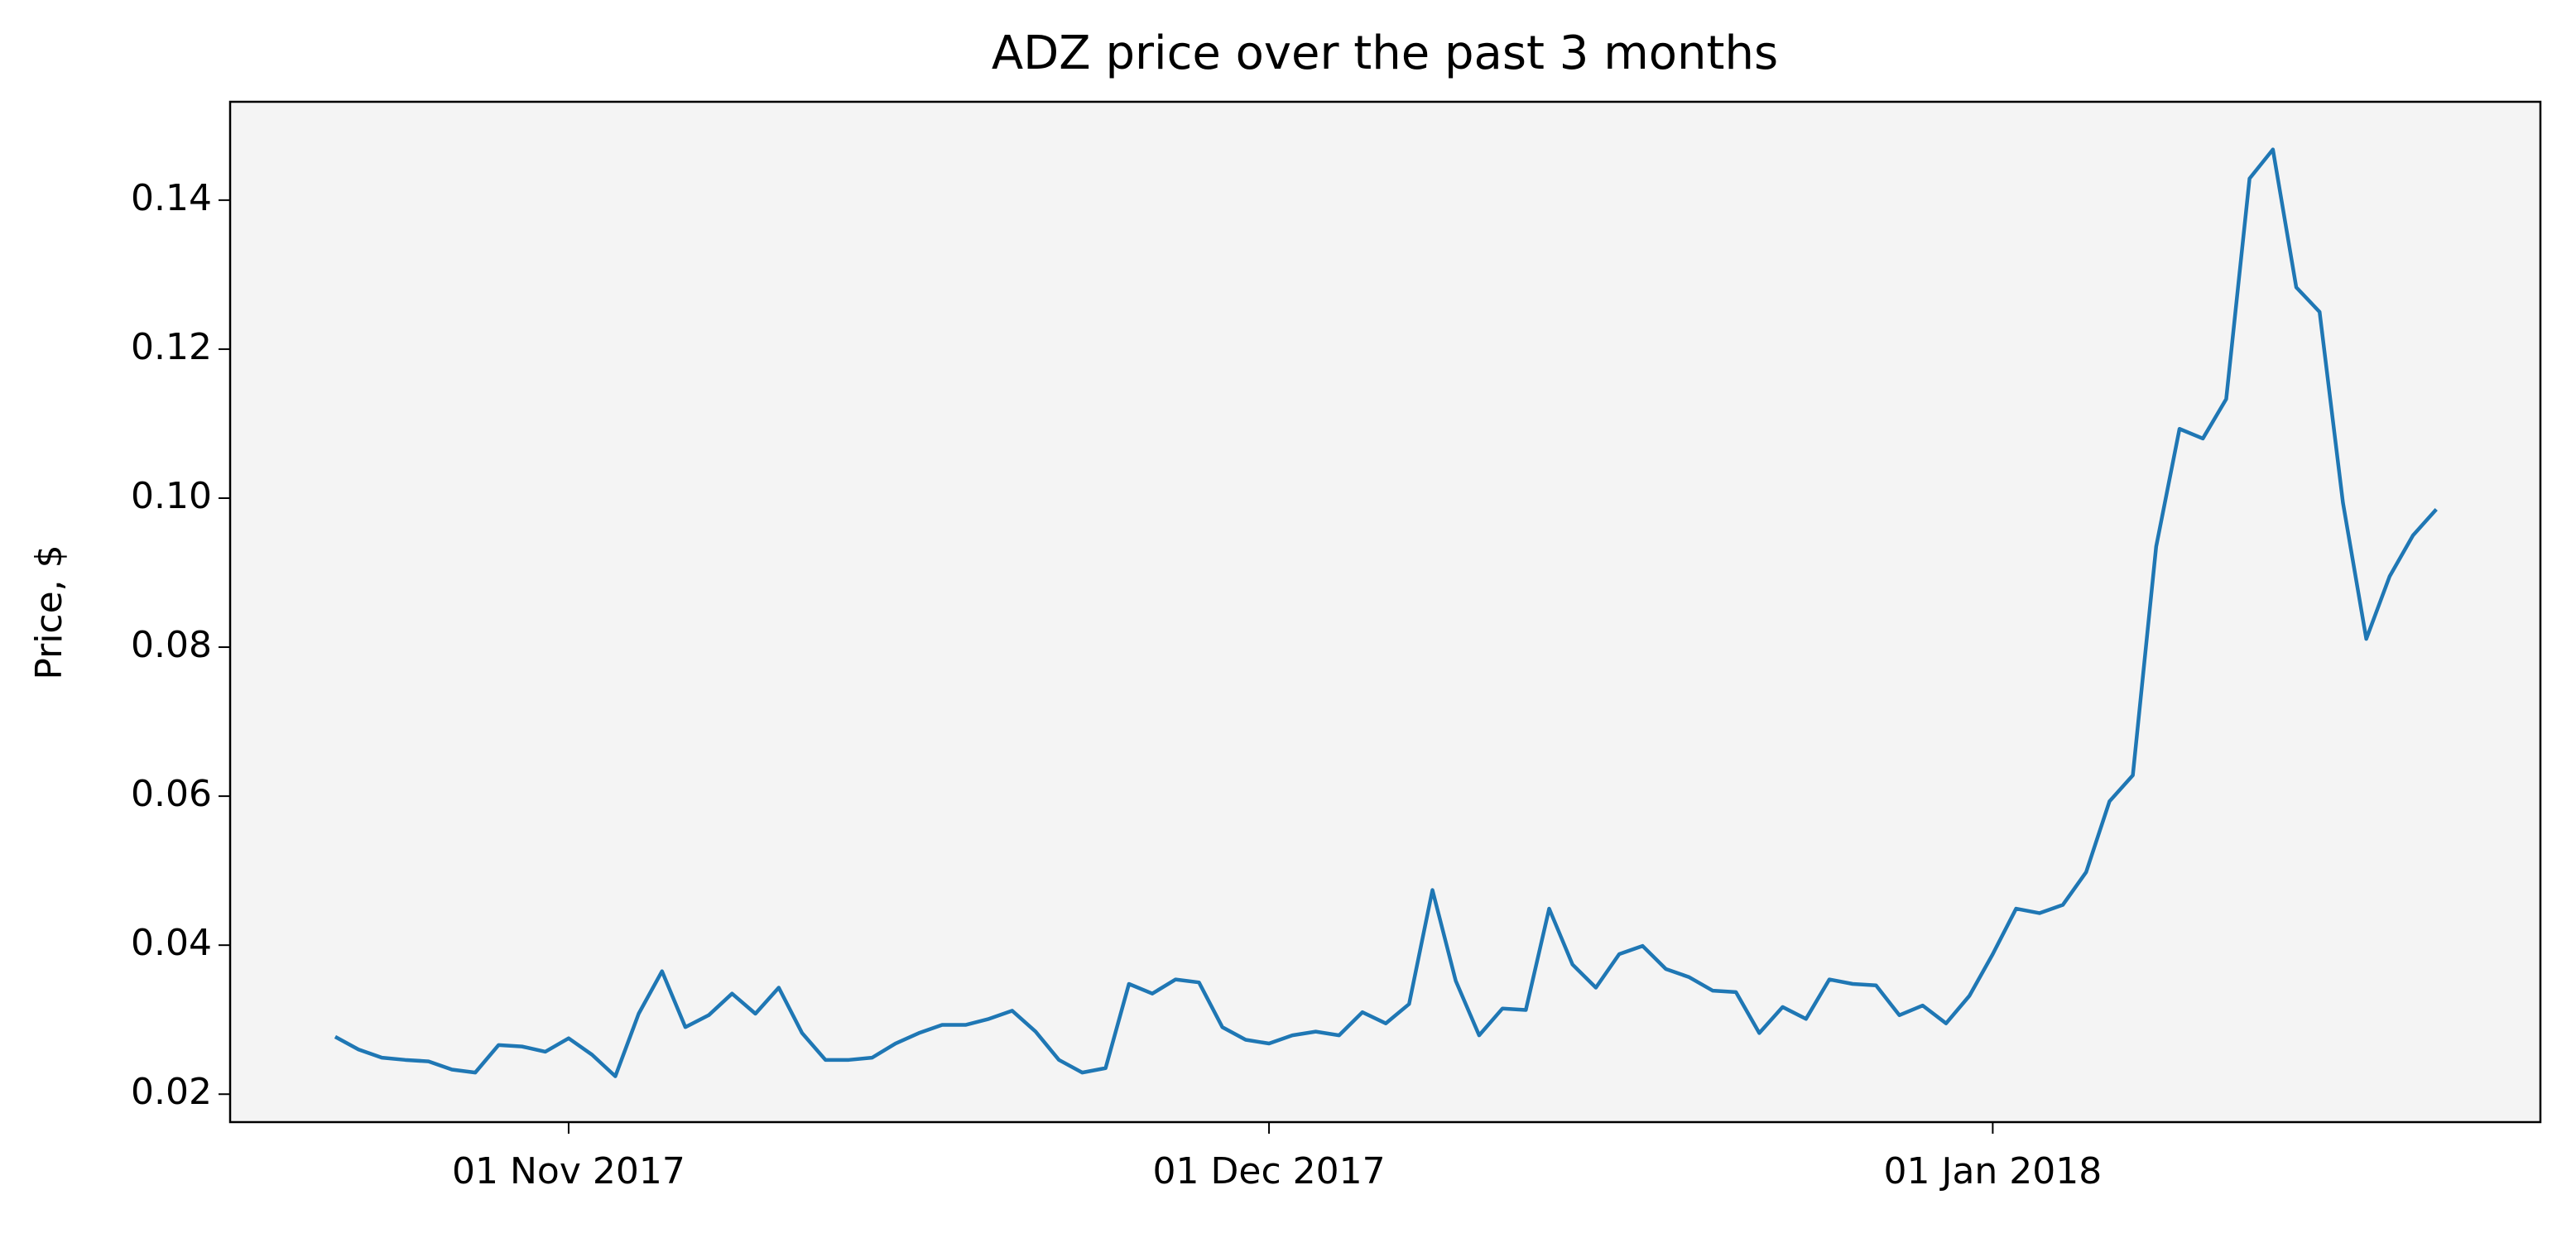 Image resolution: width=2576 pixels, height=1233 pixels. What do you see at coordinates (171, 347) in the screenshot?
I see `y-tick-label: 0.12` at bounding box center [171, 347].